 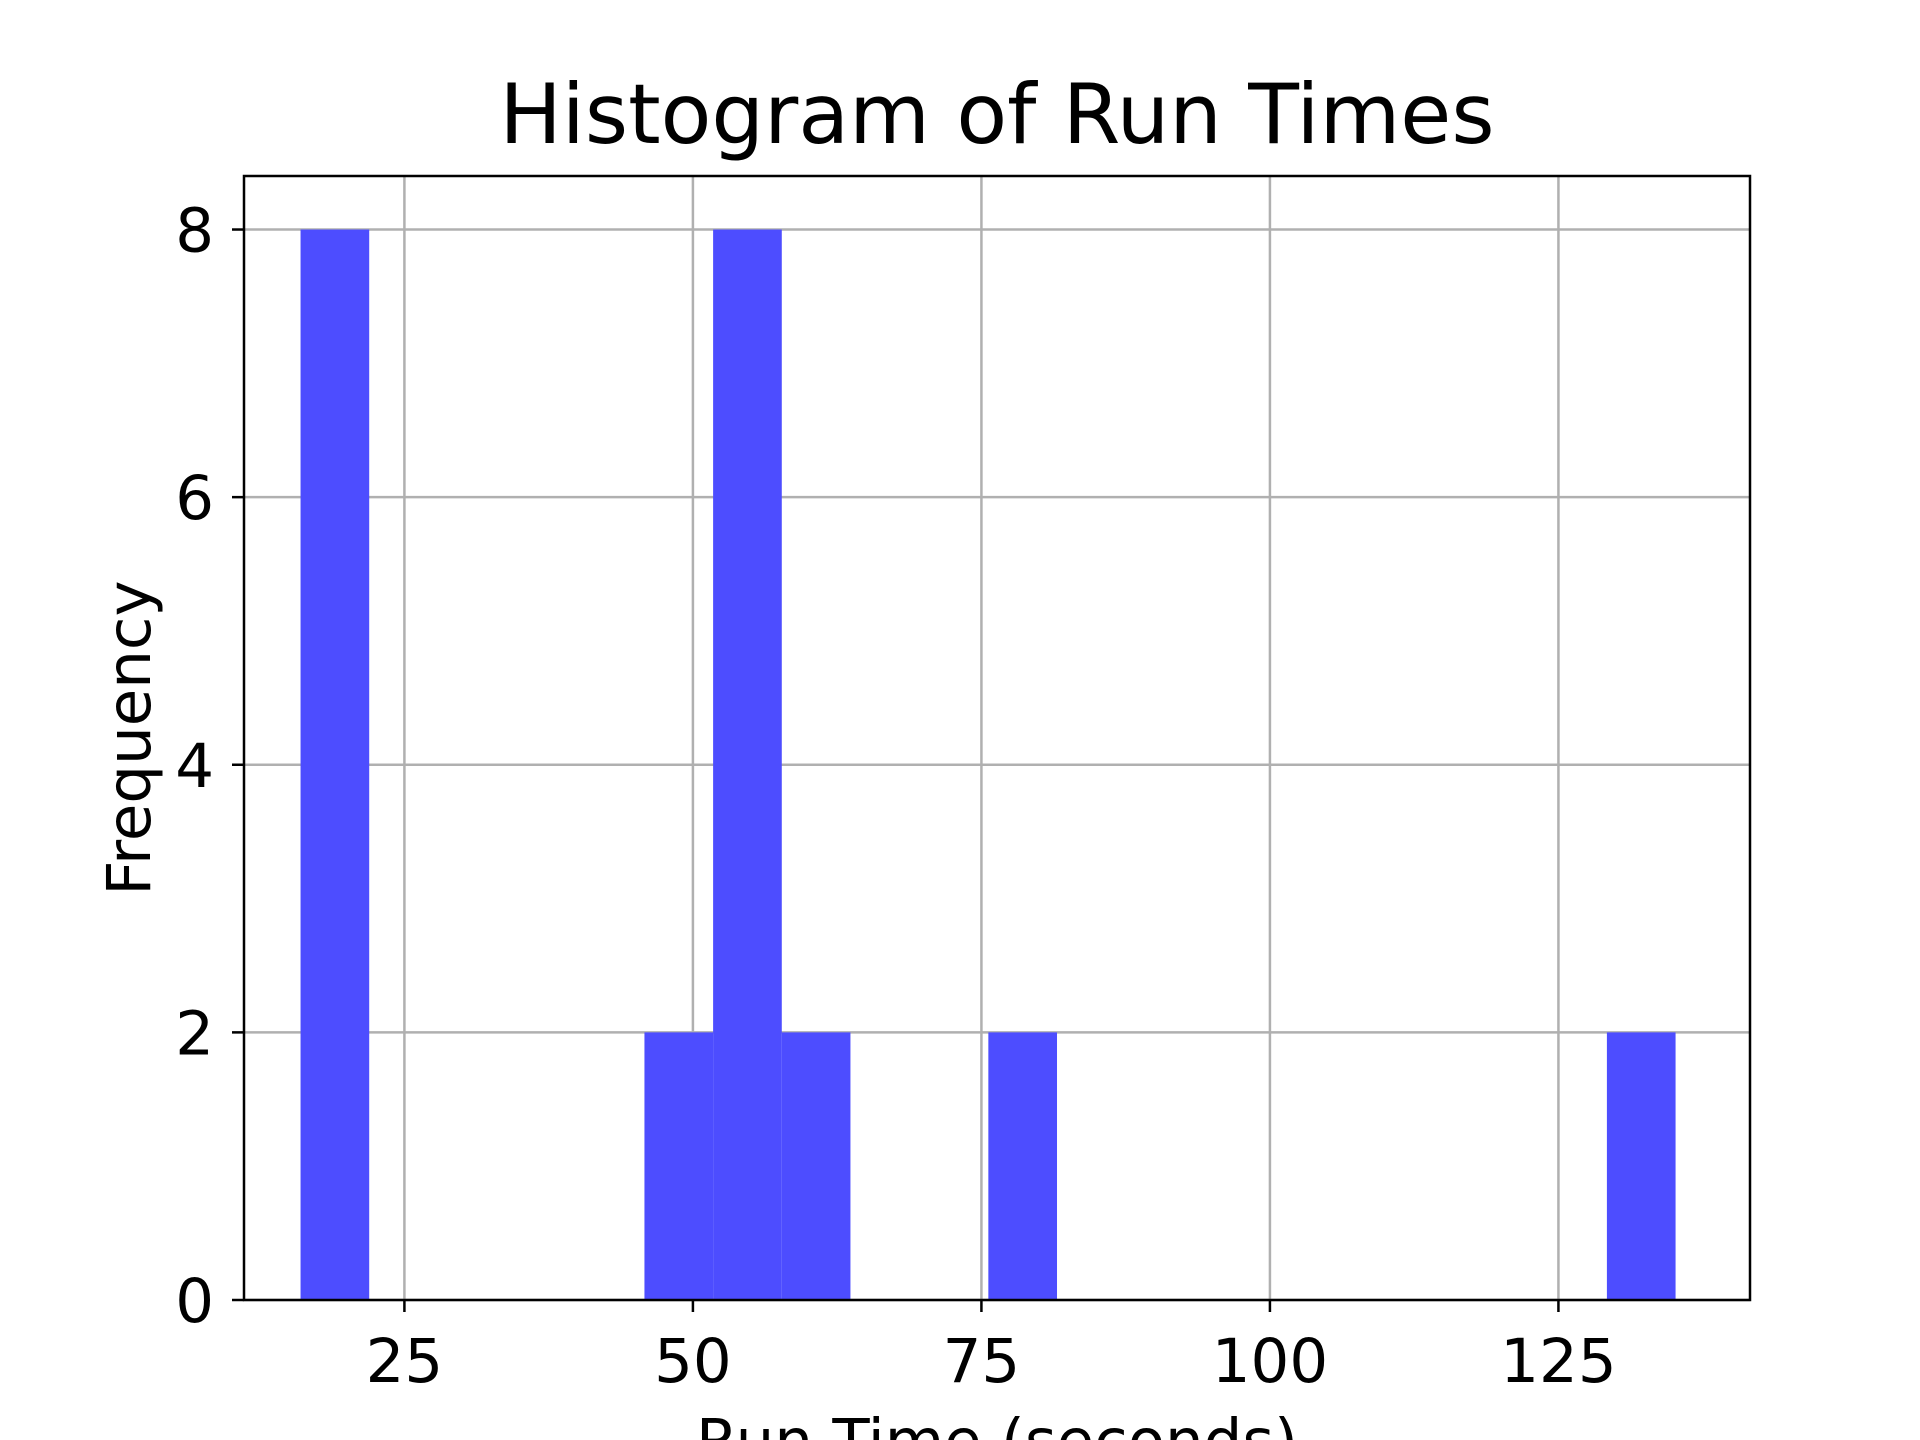 What do you see at coordinates (194, 231) in the screenshot?
I see `y-tick-label: 8` at bounding box center [194, 231].